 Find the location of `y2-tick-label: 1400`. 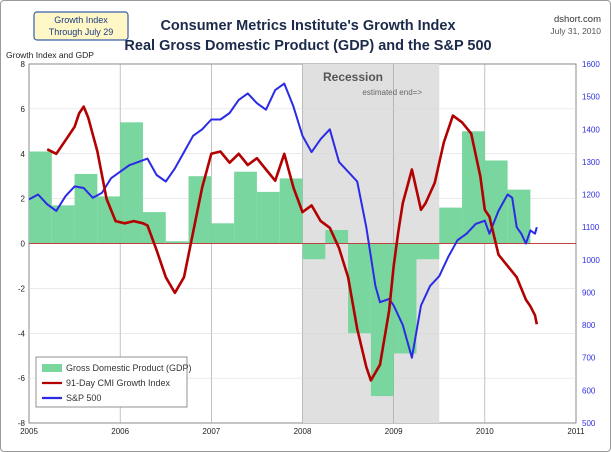

y2-tick-label: 1400 is located at coordinates (591, 129).